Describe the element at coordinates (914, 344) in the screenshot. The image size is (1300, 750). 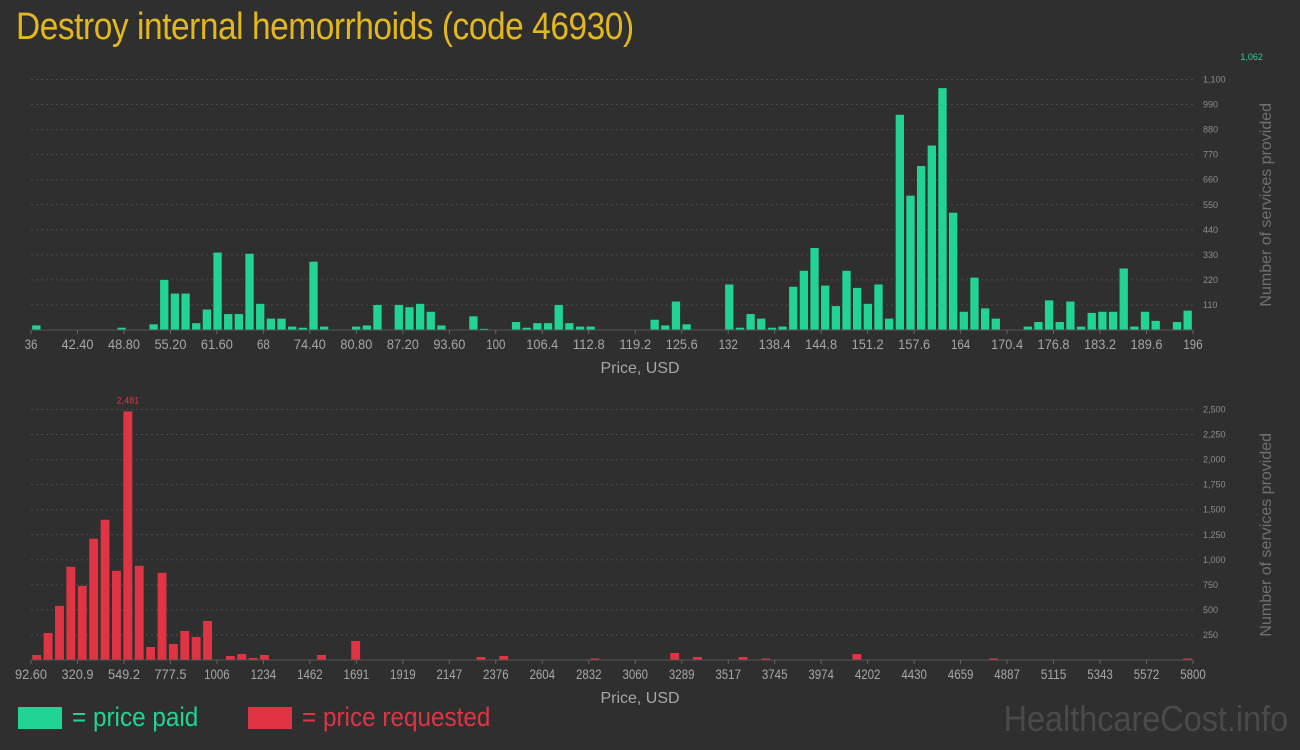
I see `x-tick-label: 157.6` at that location.